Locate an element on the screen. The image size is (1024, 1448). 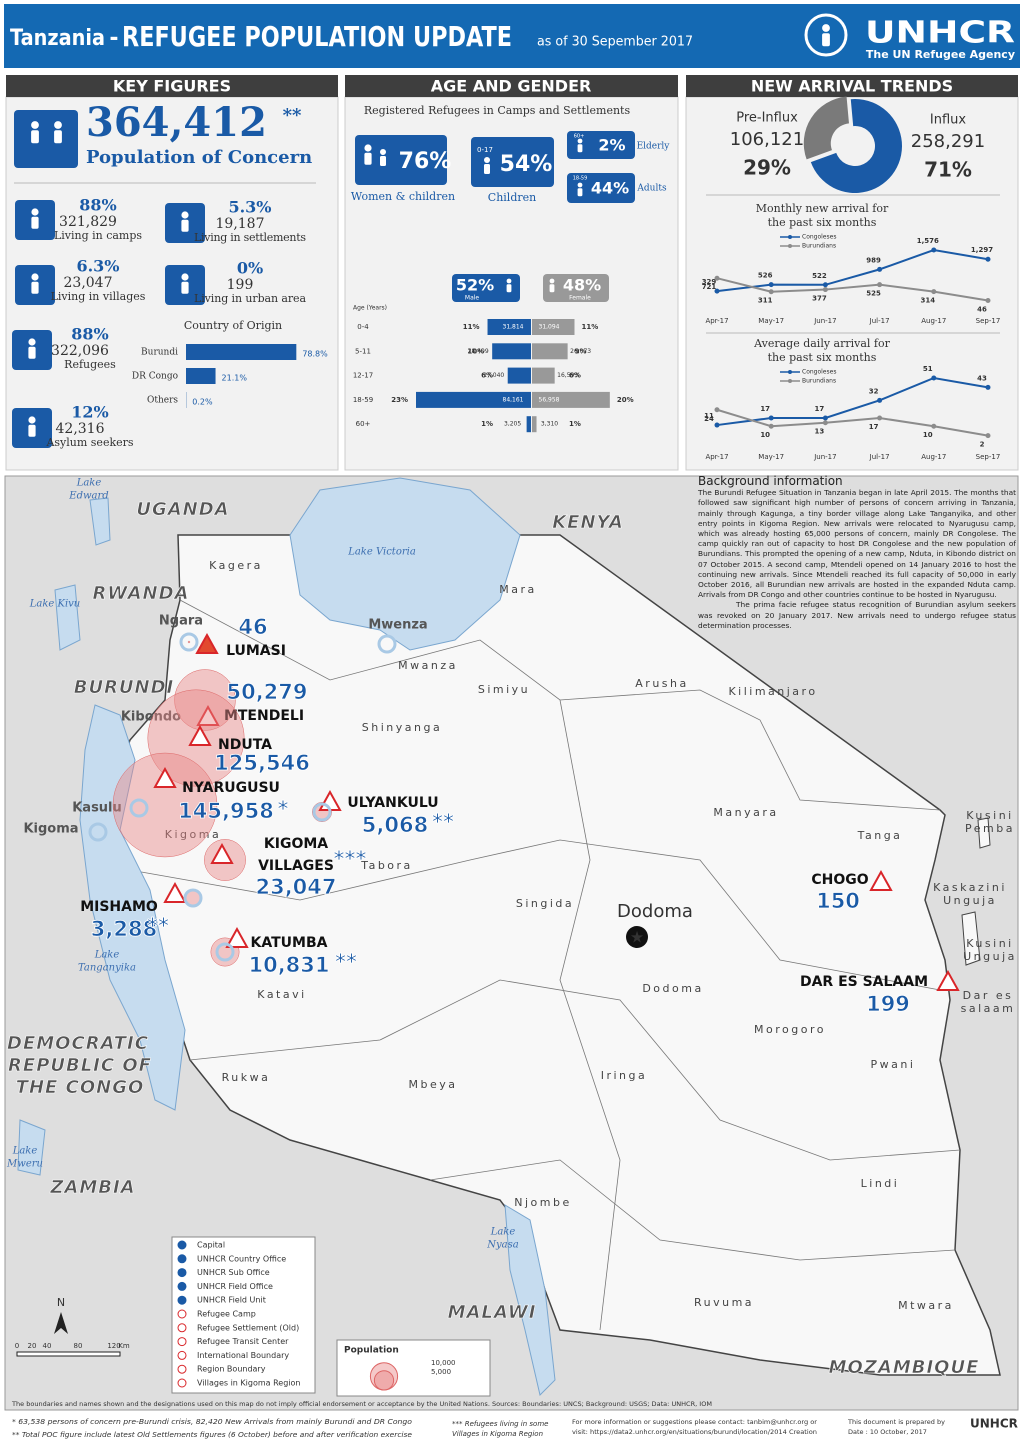
legend-label: UNHCR Field Unit is located at coordinates (231, 1300).